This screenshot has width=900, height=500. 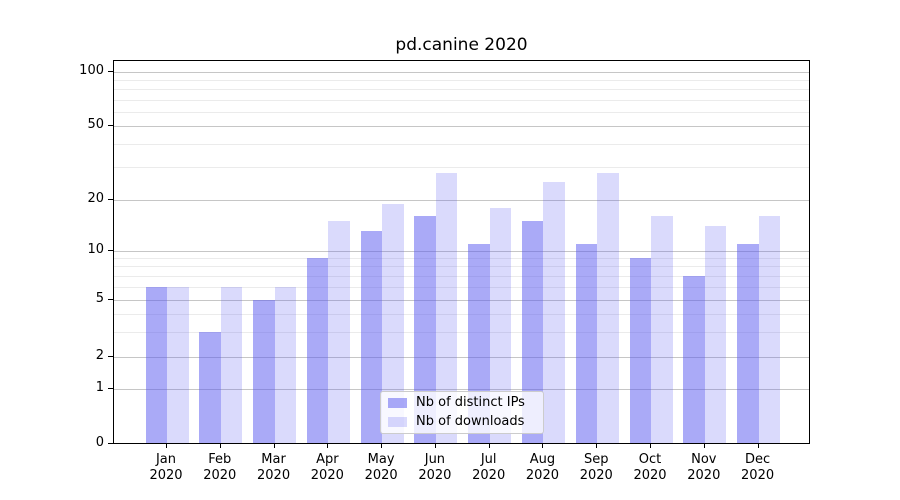 What do you see at coordinates (99, 443) in the screenshot?
I see `y-tick-label-0: 0` at bounding box center [99, 443].